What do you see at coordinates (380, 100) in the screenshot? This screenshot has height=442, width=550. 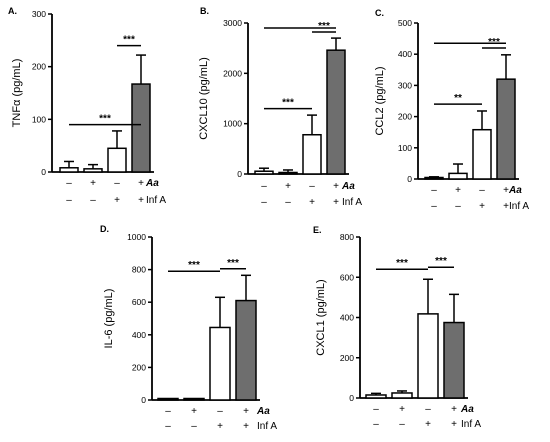 I see `y-axis-label: CCL2 (pg/mL)` at bounding box center [380, 100].